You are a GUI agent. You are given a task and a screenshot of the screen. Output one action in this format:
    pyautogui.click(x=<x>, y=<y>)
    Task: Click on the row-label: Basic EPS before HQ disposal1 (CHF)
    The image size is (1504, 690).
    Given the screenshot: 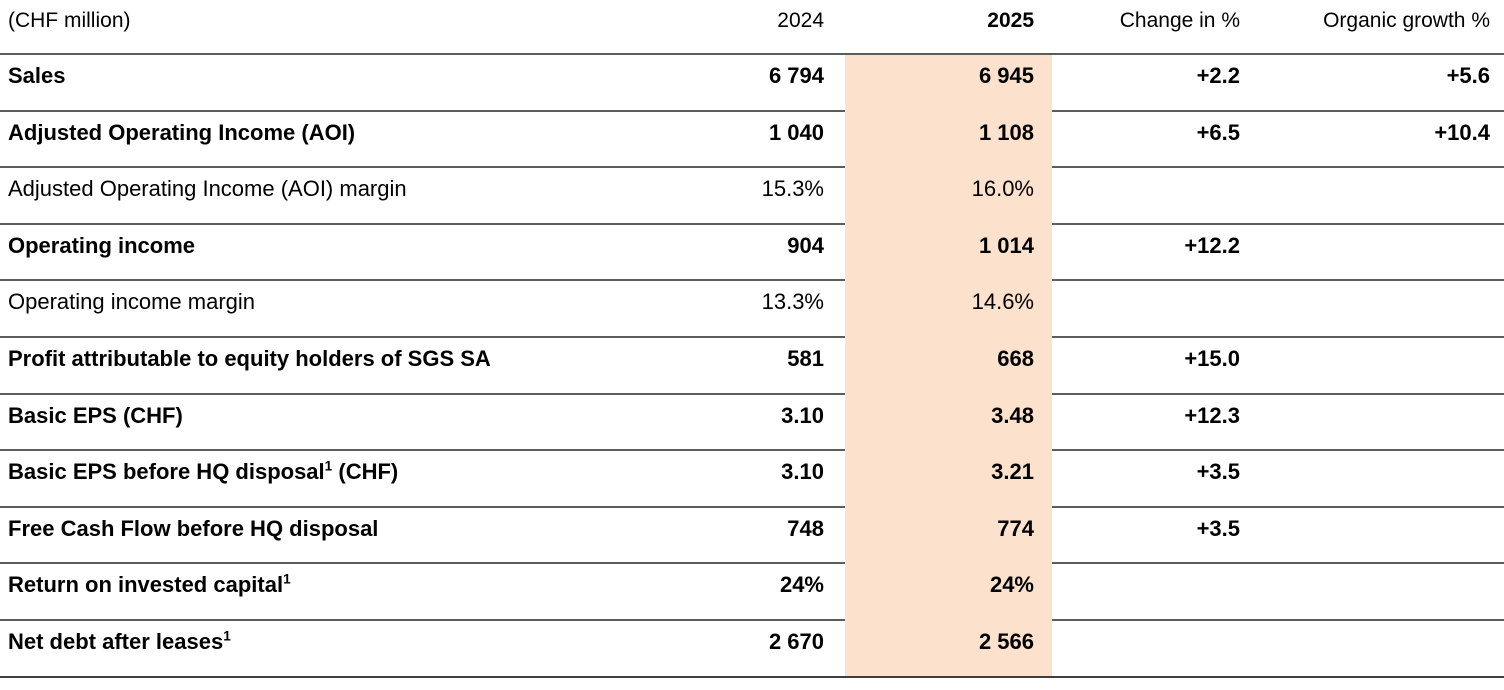 What is the action you would take?
    pyautogui.click(x=345, y=472)
    